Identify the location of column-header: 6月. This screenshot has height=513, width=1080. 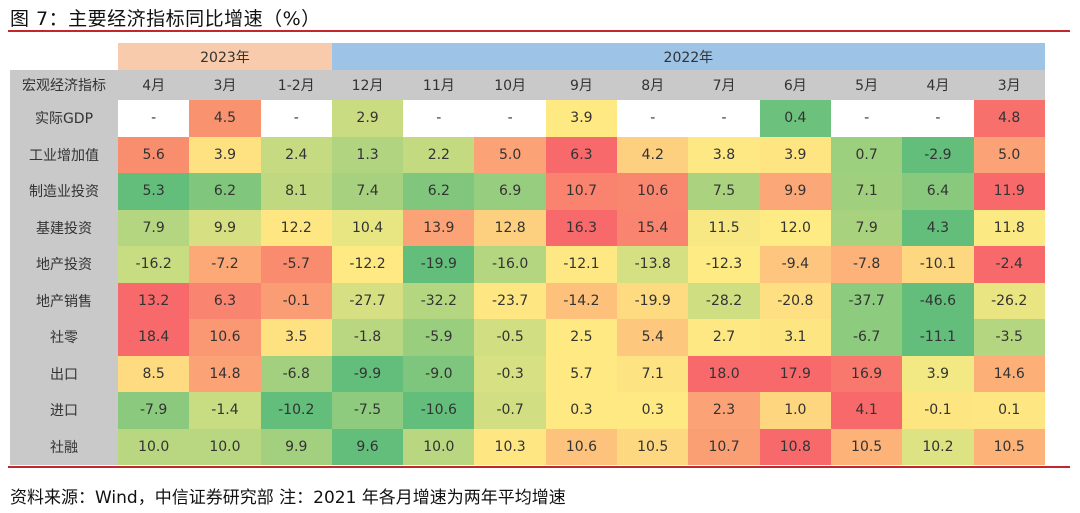
(795, 85).